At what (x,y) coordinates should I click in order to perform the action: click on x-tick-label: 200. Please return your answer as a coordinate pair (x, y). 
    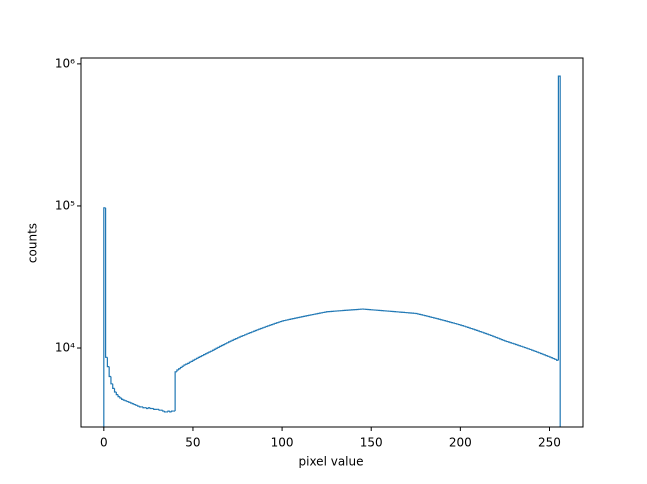
    Looking at the image, I should click on (460, 443).